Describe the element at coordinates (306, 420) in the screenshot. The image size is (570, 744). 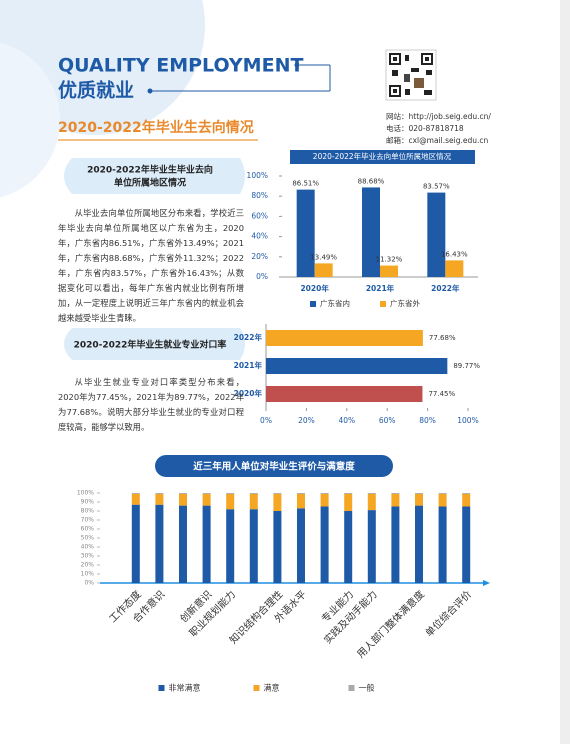
I see `x-tick-label: 20%` at that location.